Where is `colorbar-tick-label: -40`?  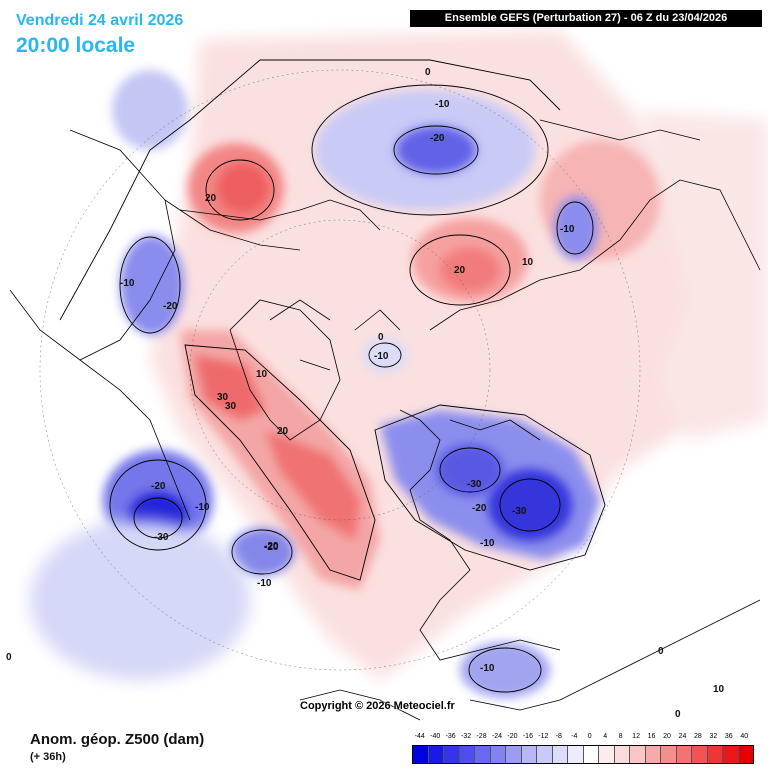 colorbar-tick-label: -40 is located at coordinates (435, 736).